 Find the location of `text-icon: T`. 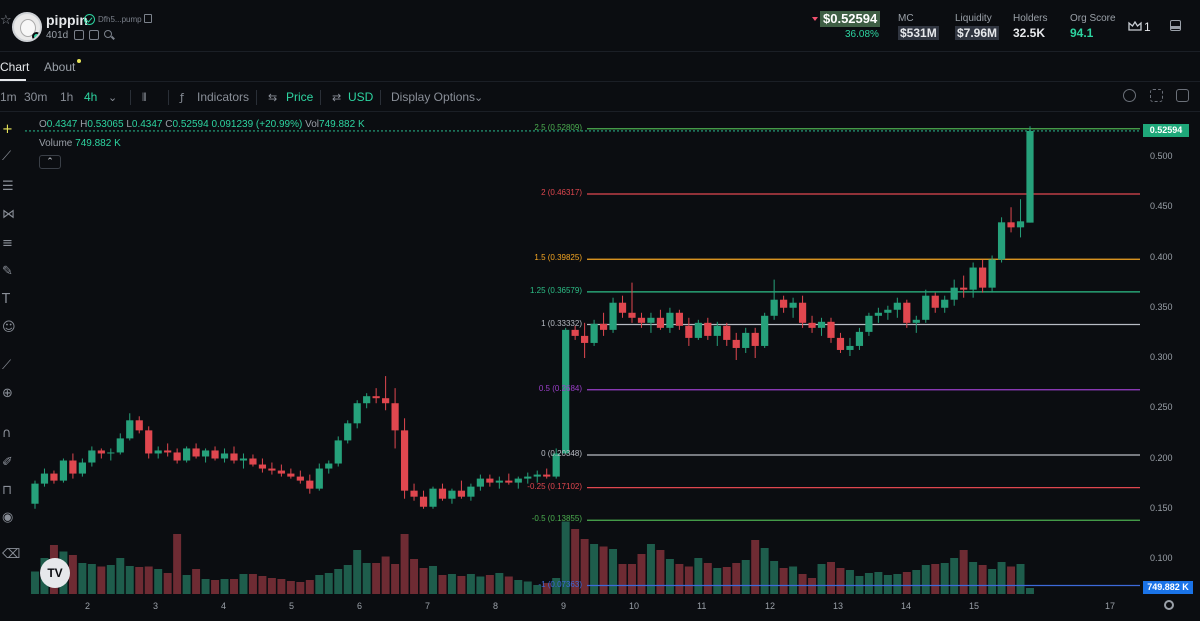

text-icon: T is located at coordinates (6, 299).